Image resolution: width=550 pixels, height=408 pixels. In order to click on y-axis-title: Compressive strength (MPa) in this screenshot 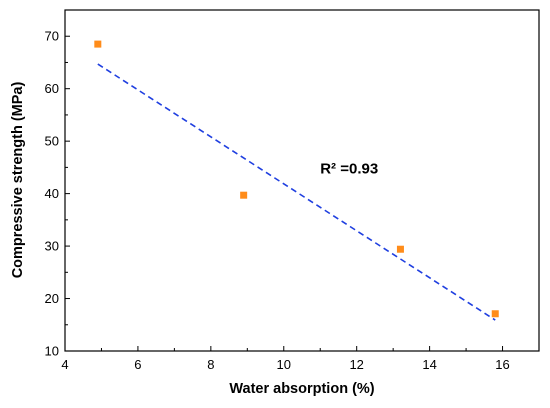, I will do `click(18, 180)`.